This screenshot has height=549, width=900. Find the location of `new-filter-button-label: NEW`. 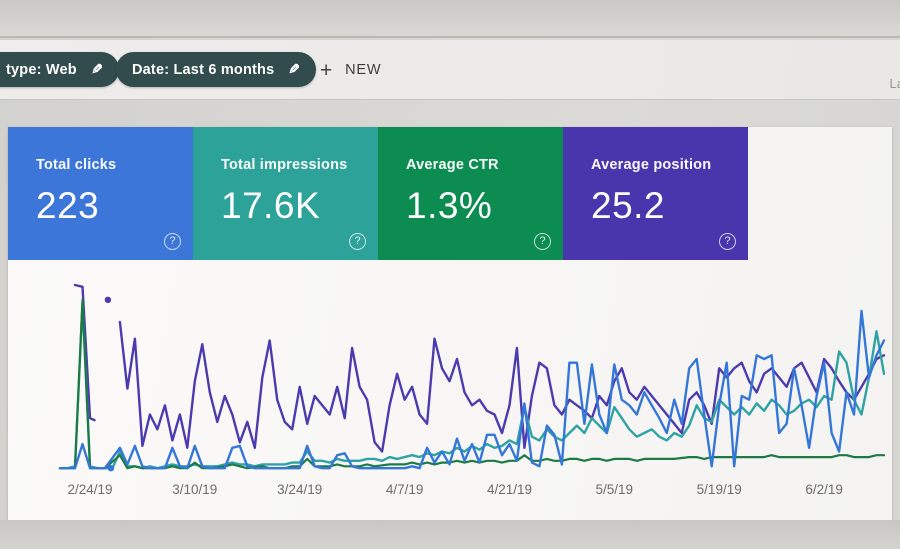

new-filter-button-label: NEW is located at coordinates (363, 70).